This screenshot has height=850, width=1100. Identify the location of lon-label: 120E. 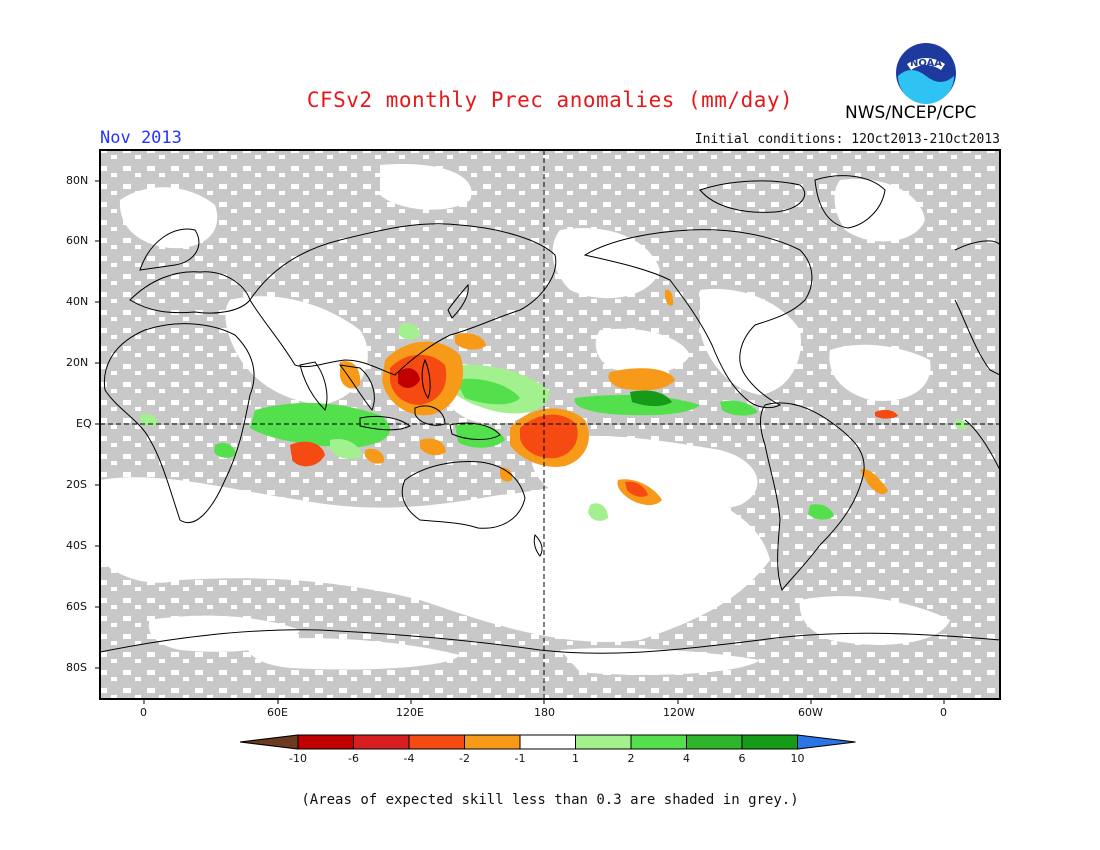
(410, 712).